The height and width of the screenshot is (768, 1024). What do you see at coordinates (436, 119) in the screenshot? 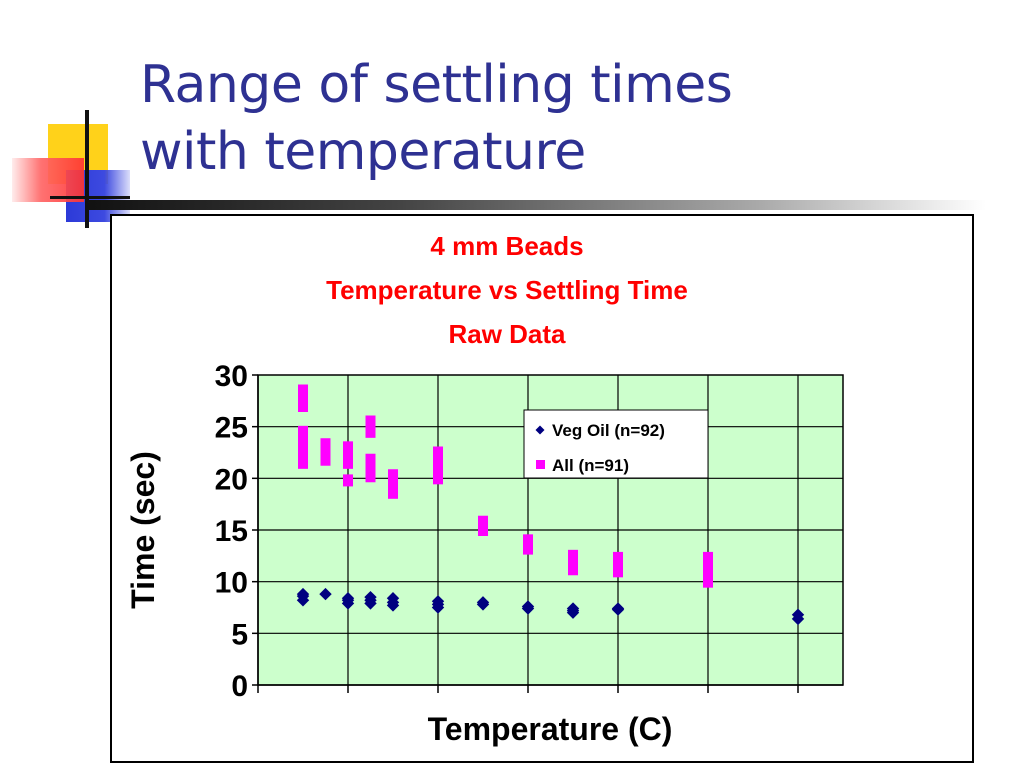
I see `slide-title: Range of settling times with temperature` at bounding box center [436, 119].